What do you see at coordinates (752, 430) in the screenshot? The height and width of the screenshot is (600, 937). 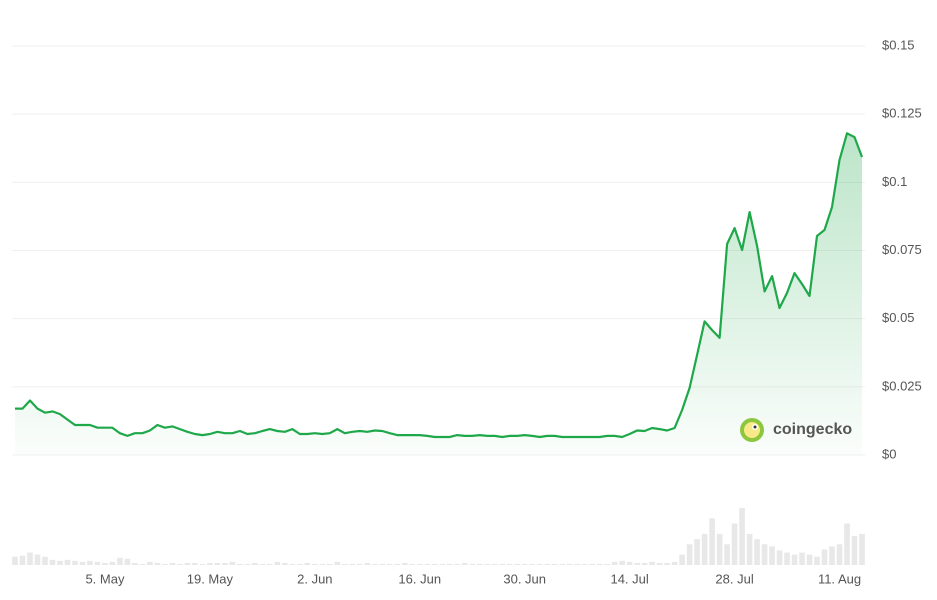 I see `watermark-logo` at bounding box center [752, 430].